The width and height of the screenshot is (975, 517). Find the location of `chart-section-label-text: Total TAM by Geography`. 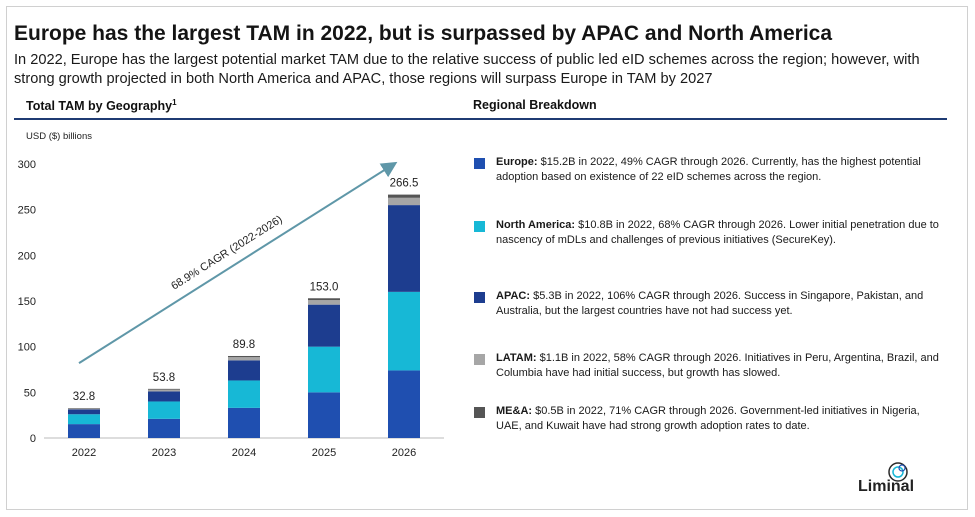

chart-section-label-text: Total TAM by Geography is located at coordinates (99, 106).